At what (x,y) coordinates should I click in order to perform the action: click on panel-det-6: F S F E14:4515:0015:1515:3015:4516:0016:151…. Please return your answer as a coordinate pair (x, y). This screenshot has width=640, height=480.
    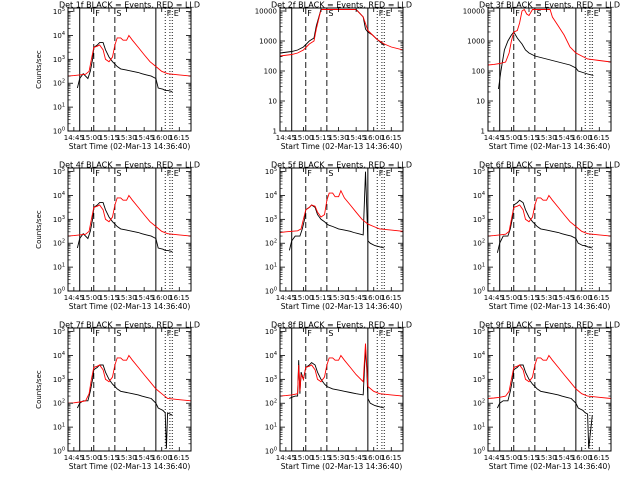
    Looking at the image, I should click on (546, 236).